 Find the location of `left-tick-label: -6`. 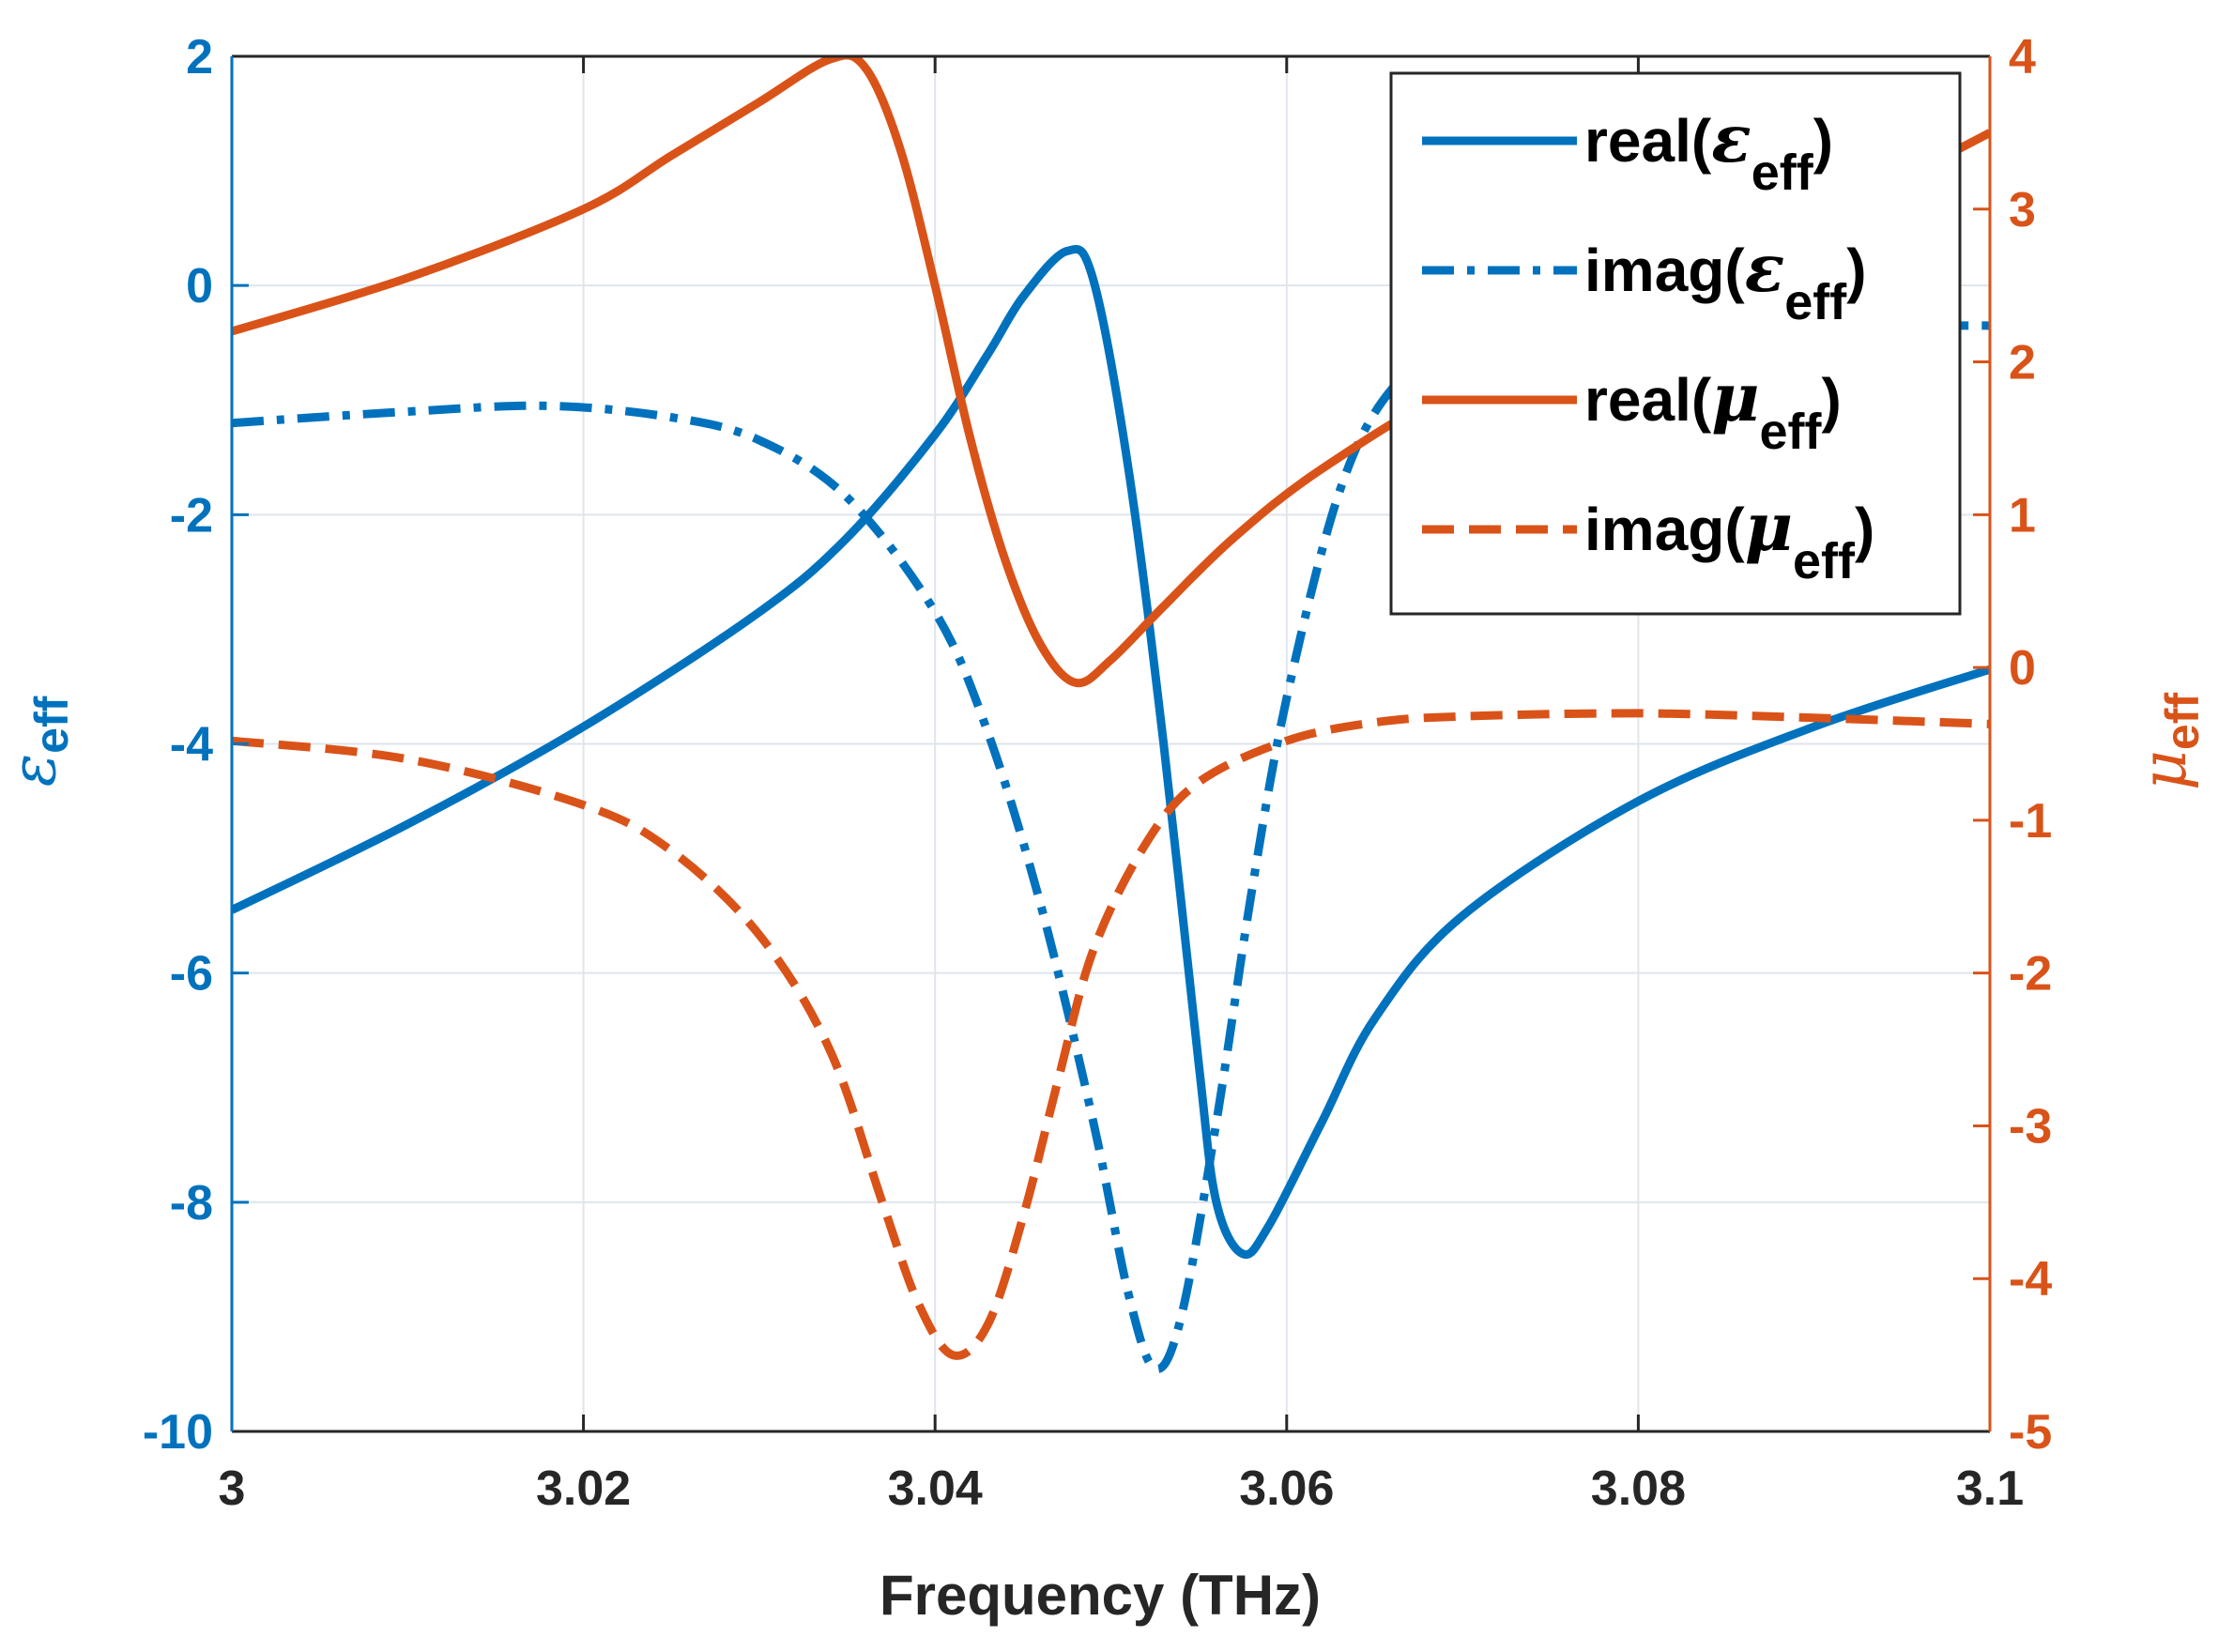

left-tick-label: -6 is located at coordinates (191, 975).